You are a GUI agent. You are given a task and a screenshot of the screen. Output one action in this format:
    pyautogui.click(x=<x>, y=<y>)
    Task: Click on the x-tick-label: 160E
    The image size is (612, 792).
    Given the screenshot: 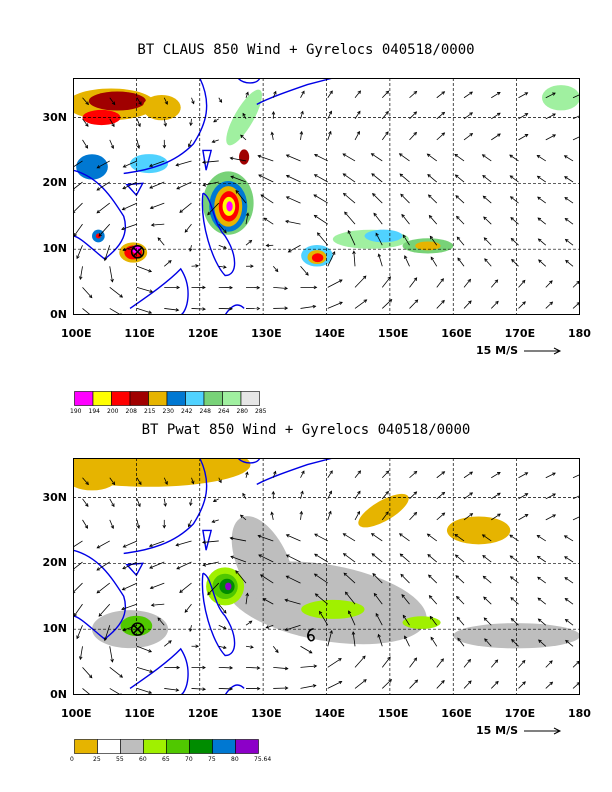 What is the action you would take?
    pyautogui.click(x=456, y=713)
    